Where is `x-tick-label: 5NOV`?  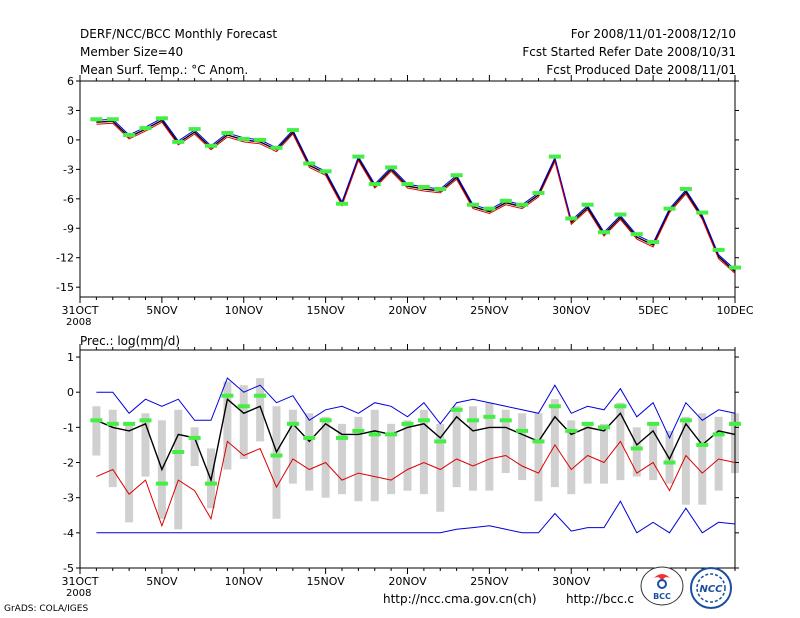 x-tick-label: 5NOV is located at coordinates (162, 310).